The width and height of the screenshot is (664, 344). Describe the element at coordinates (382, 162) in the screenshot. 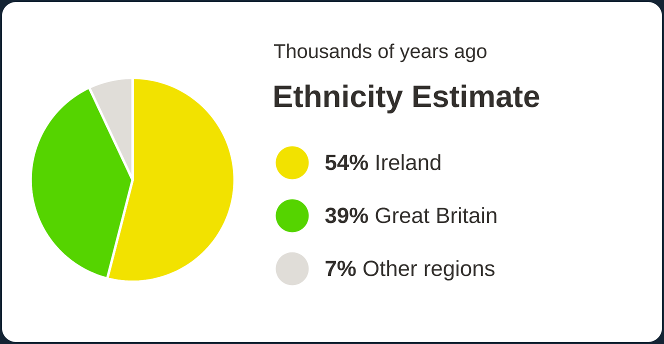

I see `legend-label: 54% Ireland` at that location.